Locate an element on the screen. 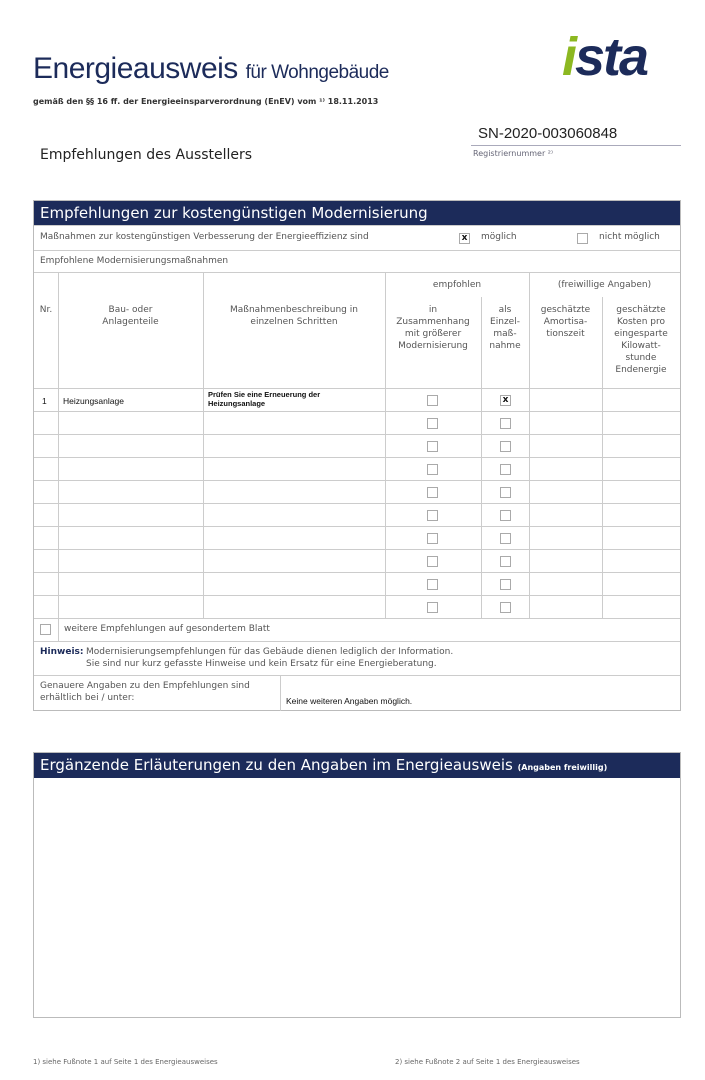 The width and height of the screenshot is (705, 1080). document-title: Energieausweis für Wohngebäude is located at coordinates (211, 69).